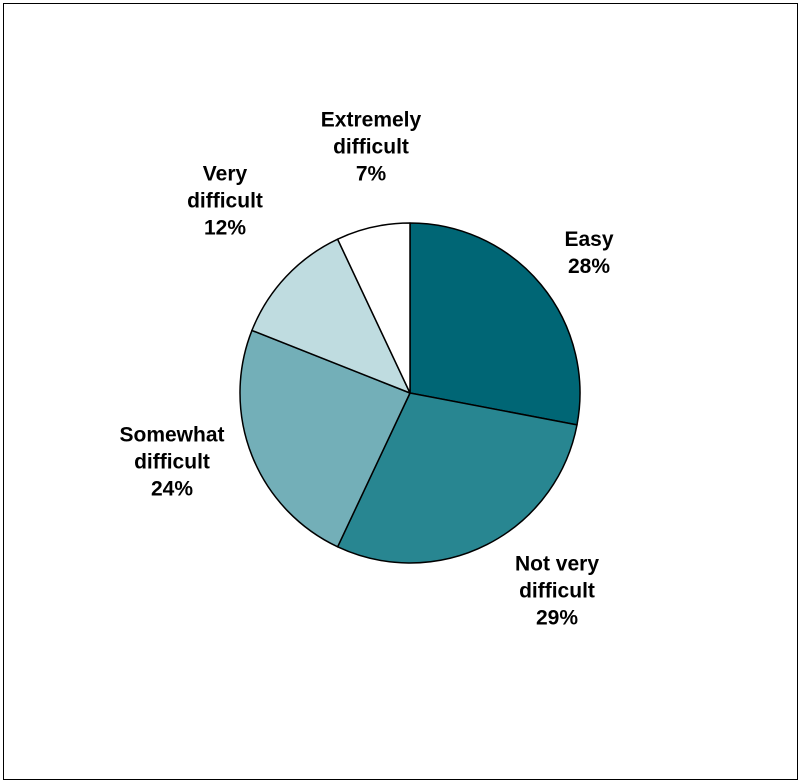  I want to click on pie-category-label: Easy, so click(588, 239).